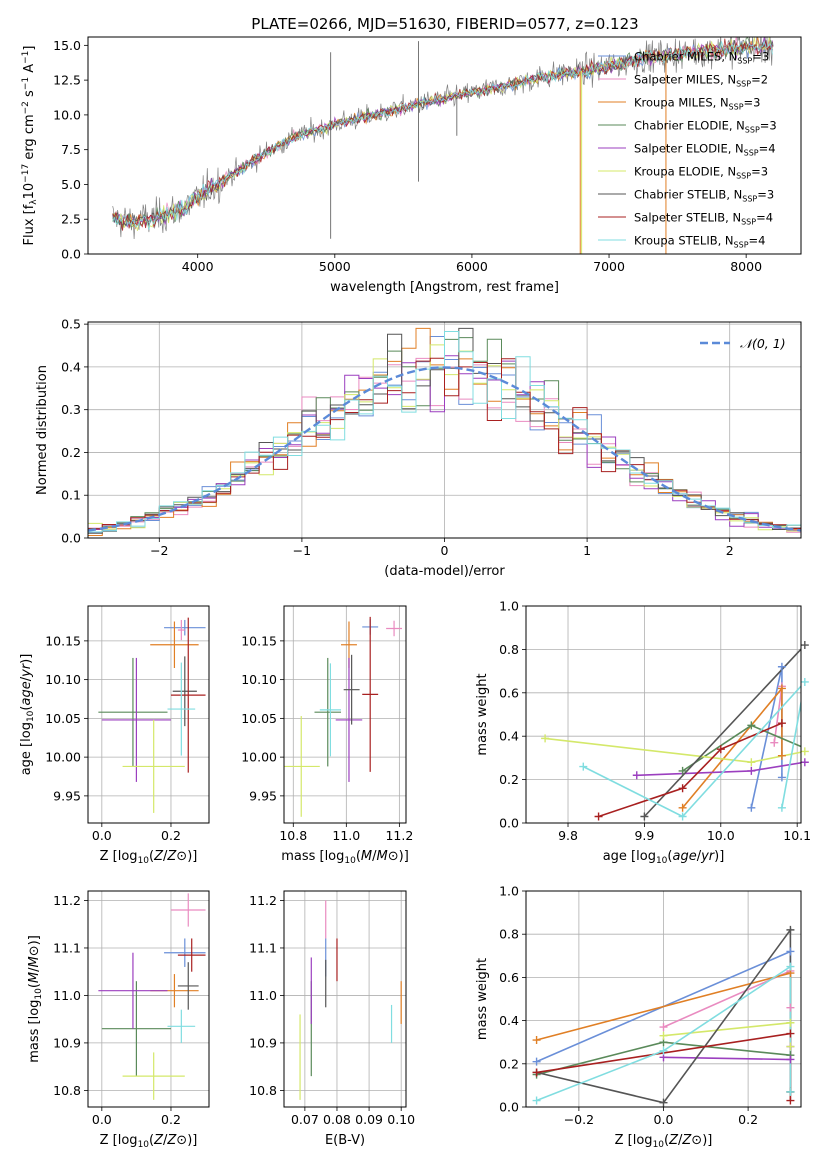 The width and height of the screenshot is (819, 1170). Describe the element at coordinates (509, 779) in the screenshot. I see `y-tick-label: 0.2` at that location.